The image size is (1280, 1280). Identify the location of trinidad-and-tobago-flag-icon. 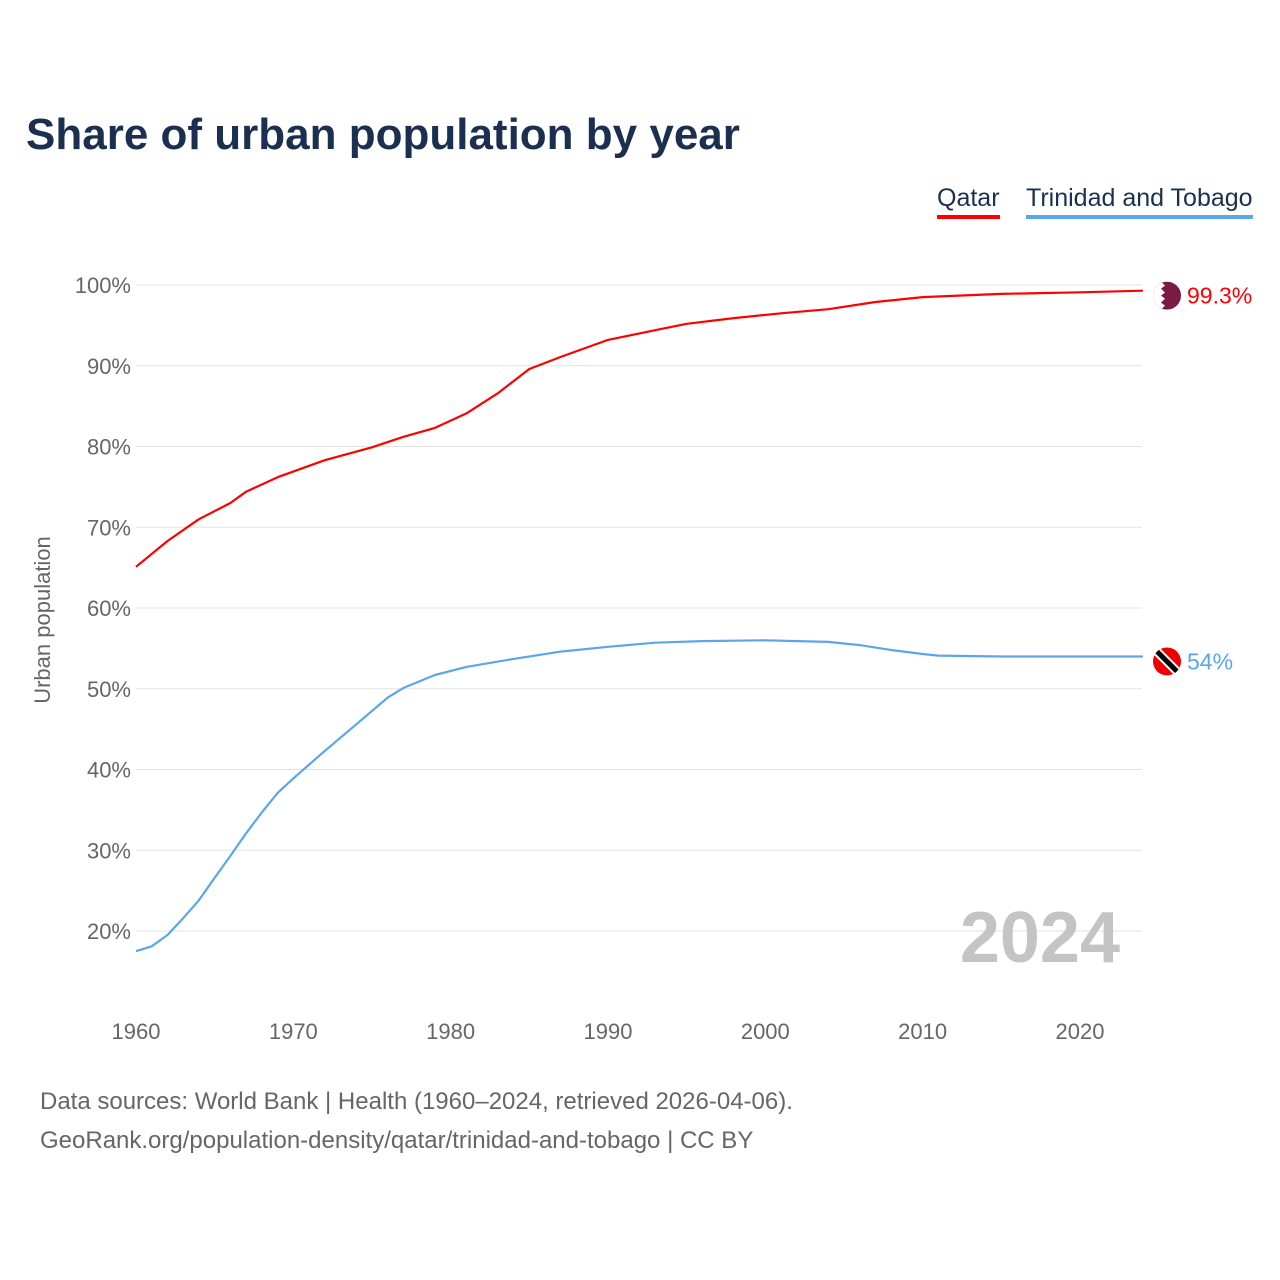
(1167, 661).